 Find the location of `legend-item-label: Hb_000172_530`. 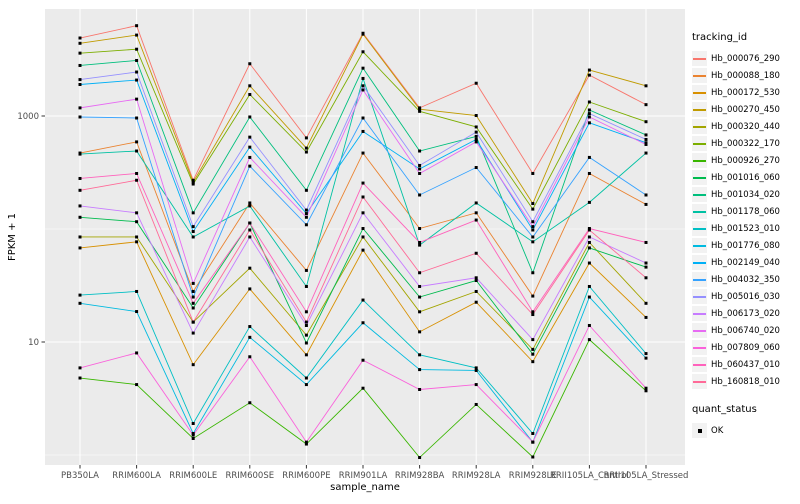

legend-item-label: Hb_000172_530 is located at coordinates (745, 92).